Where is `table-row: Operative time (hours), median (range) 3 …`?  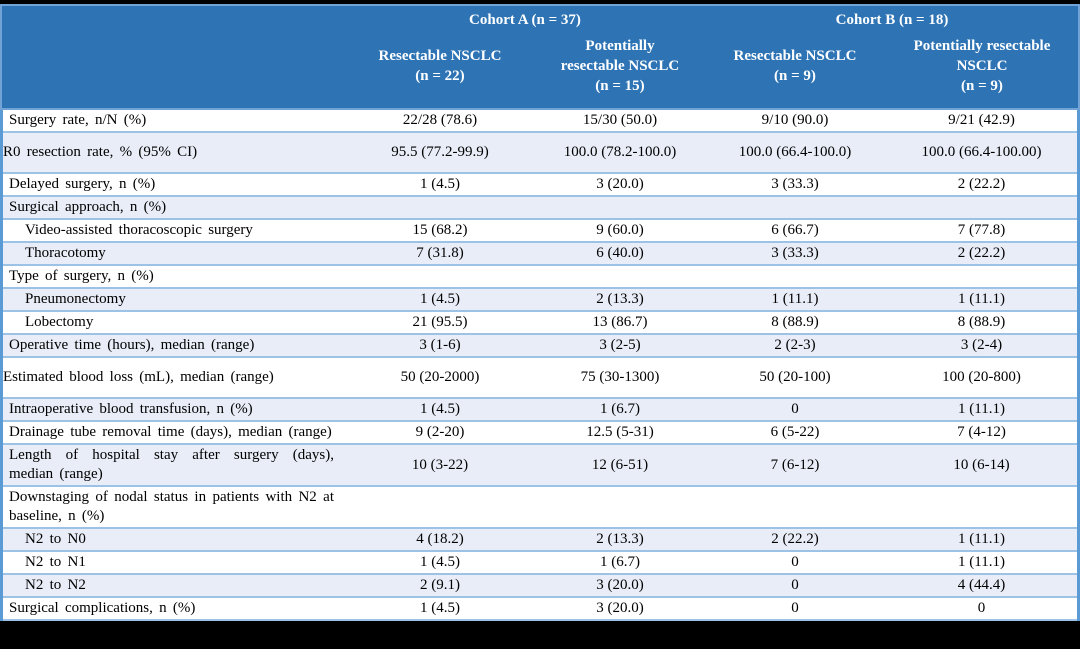
table-row: Operative time (hours), median (range) 3 … is located at coordinates (540, 346).